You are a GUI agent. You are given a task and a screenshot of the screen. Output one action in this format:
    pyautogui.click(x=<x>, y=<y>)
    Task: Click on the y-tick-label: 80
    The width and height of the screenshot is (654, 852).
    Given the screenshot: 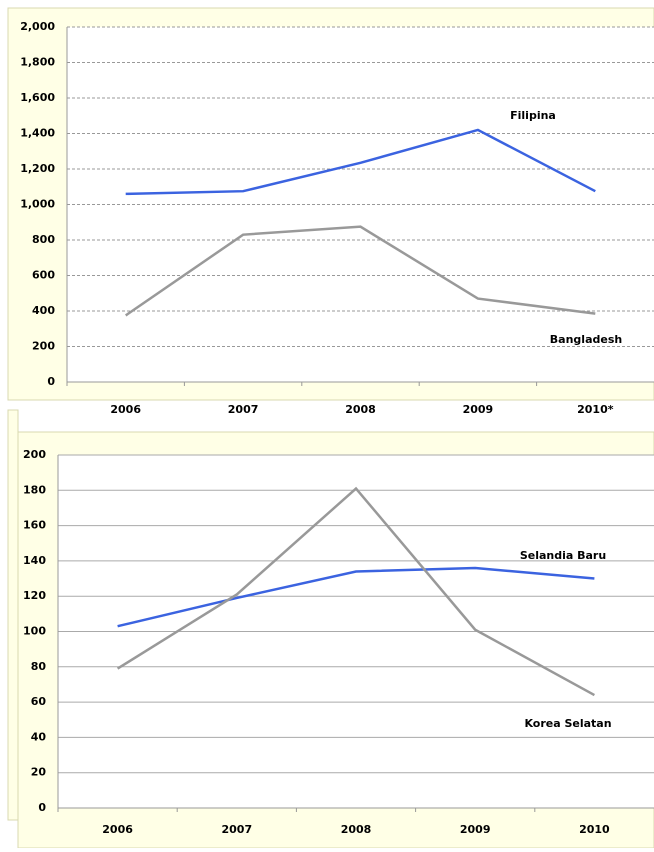 What is the action you would take?
    pyautogui.click(x=39, y=666)
    